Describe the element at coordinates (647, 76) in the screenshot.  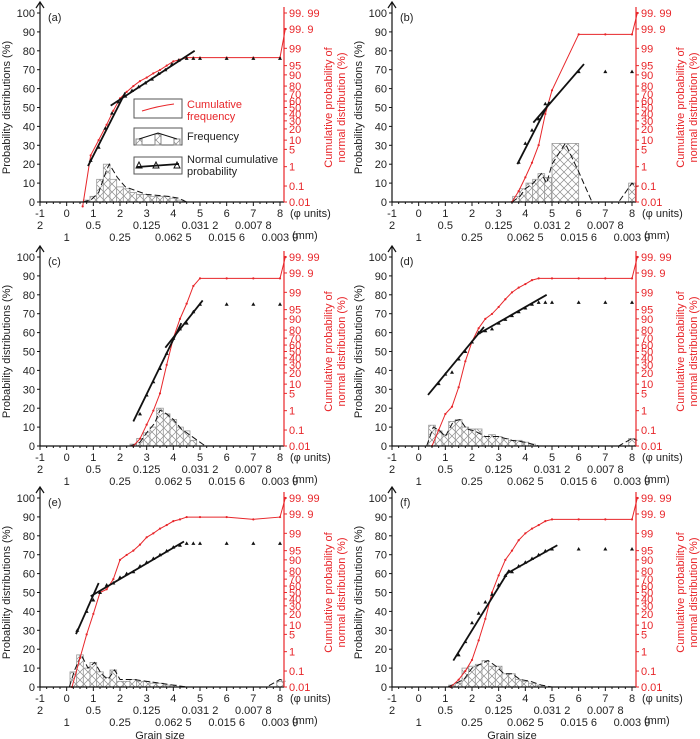
I see `right-tick-label: 90` at that location.